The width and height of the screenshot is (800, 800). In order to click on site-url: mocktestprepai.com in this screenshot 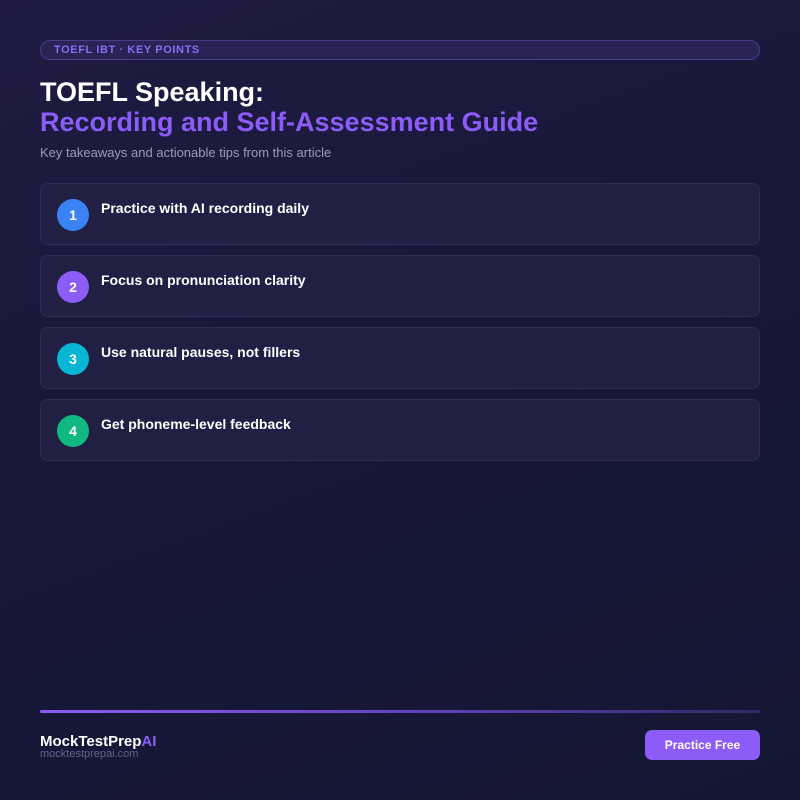, I will do `click(89, 754)`.